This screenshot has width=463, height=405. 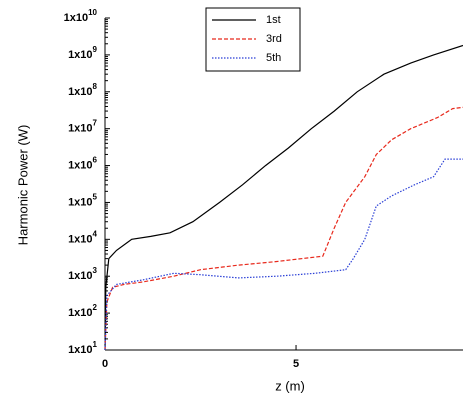 I want to click on y-tick-label: 1x10³, so click(x=82, y=274).